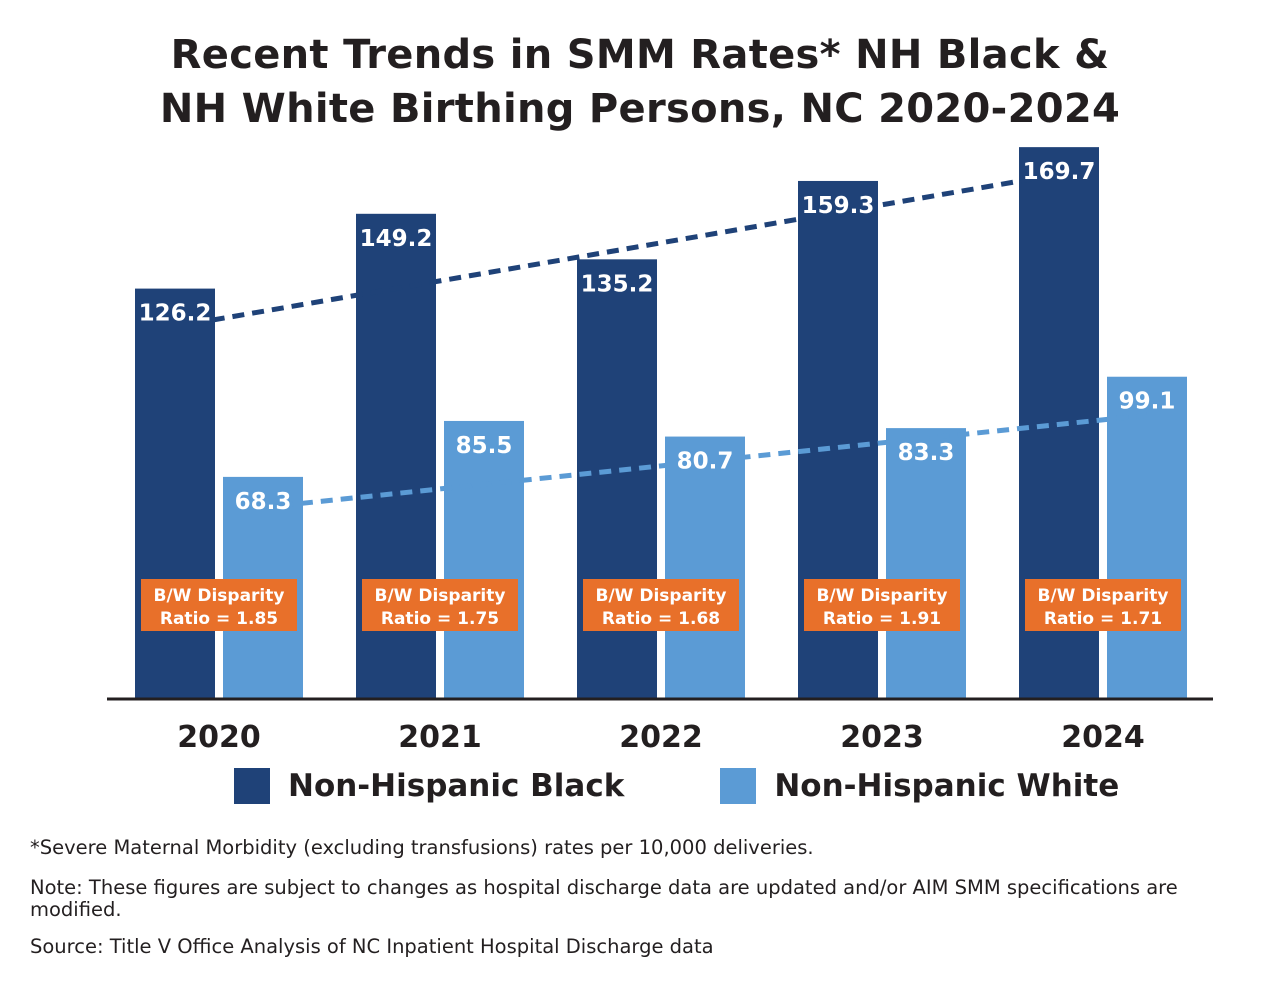 The width and height of the screenshot is (1280, 993). Describe the element at coordinates (705, 567) in the screenshot. I see `bar-white-2022` at that location.